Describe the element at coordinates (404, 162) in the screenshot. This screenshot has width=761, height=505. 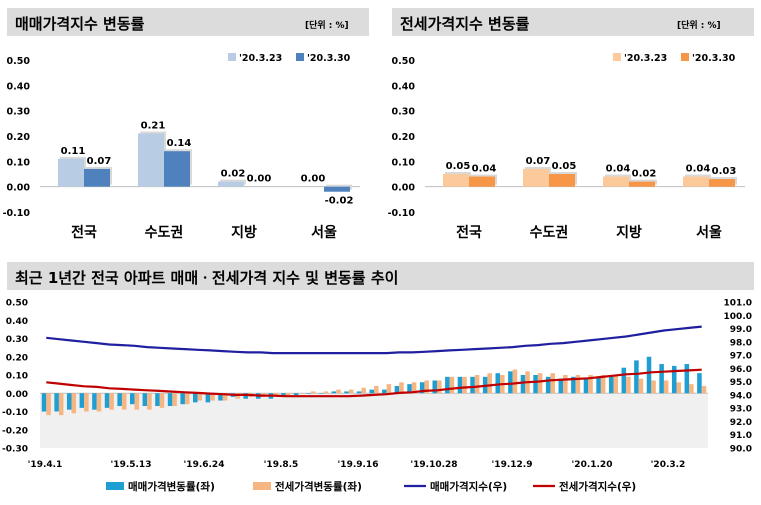
I see `jeonse-y-tick: 0.10` at that location.